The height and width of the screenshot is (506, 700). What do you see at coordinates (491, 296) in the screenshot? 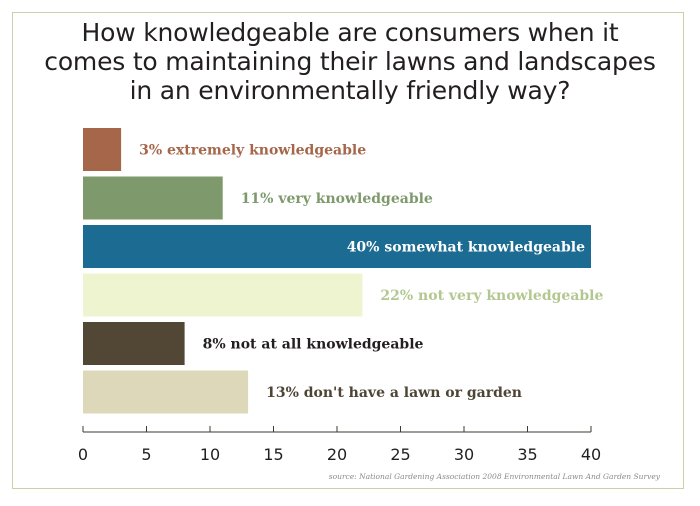
I see `bar-label-4: 22% not very knowledgeable` at bounding box center [491, 296].